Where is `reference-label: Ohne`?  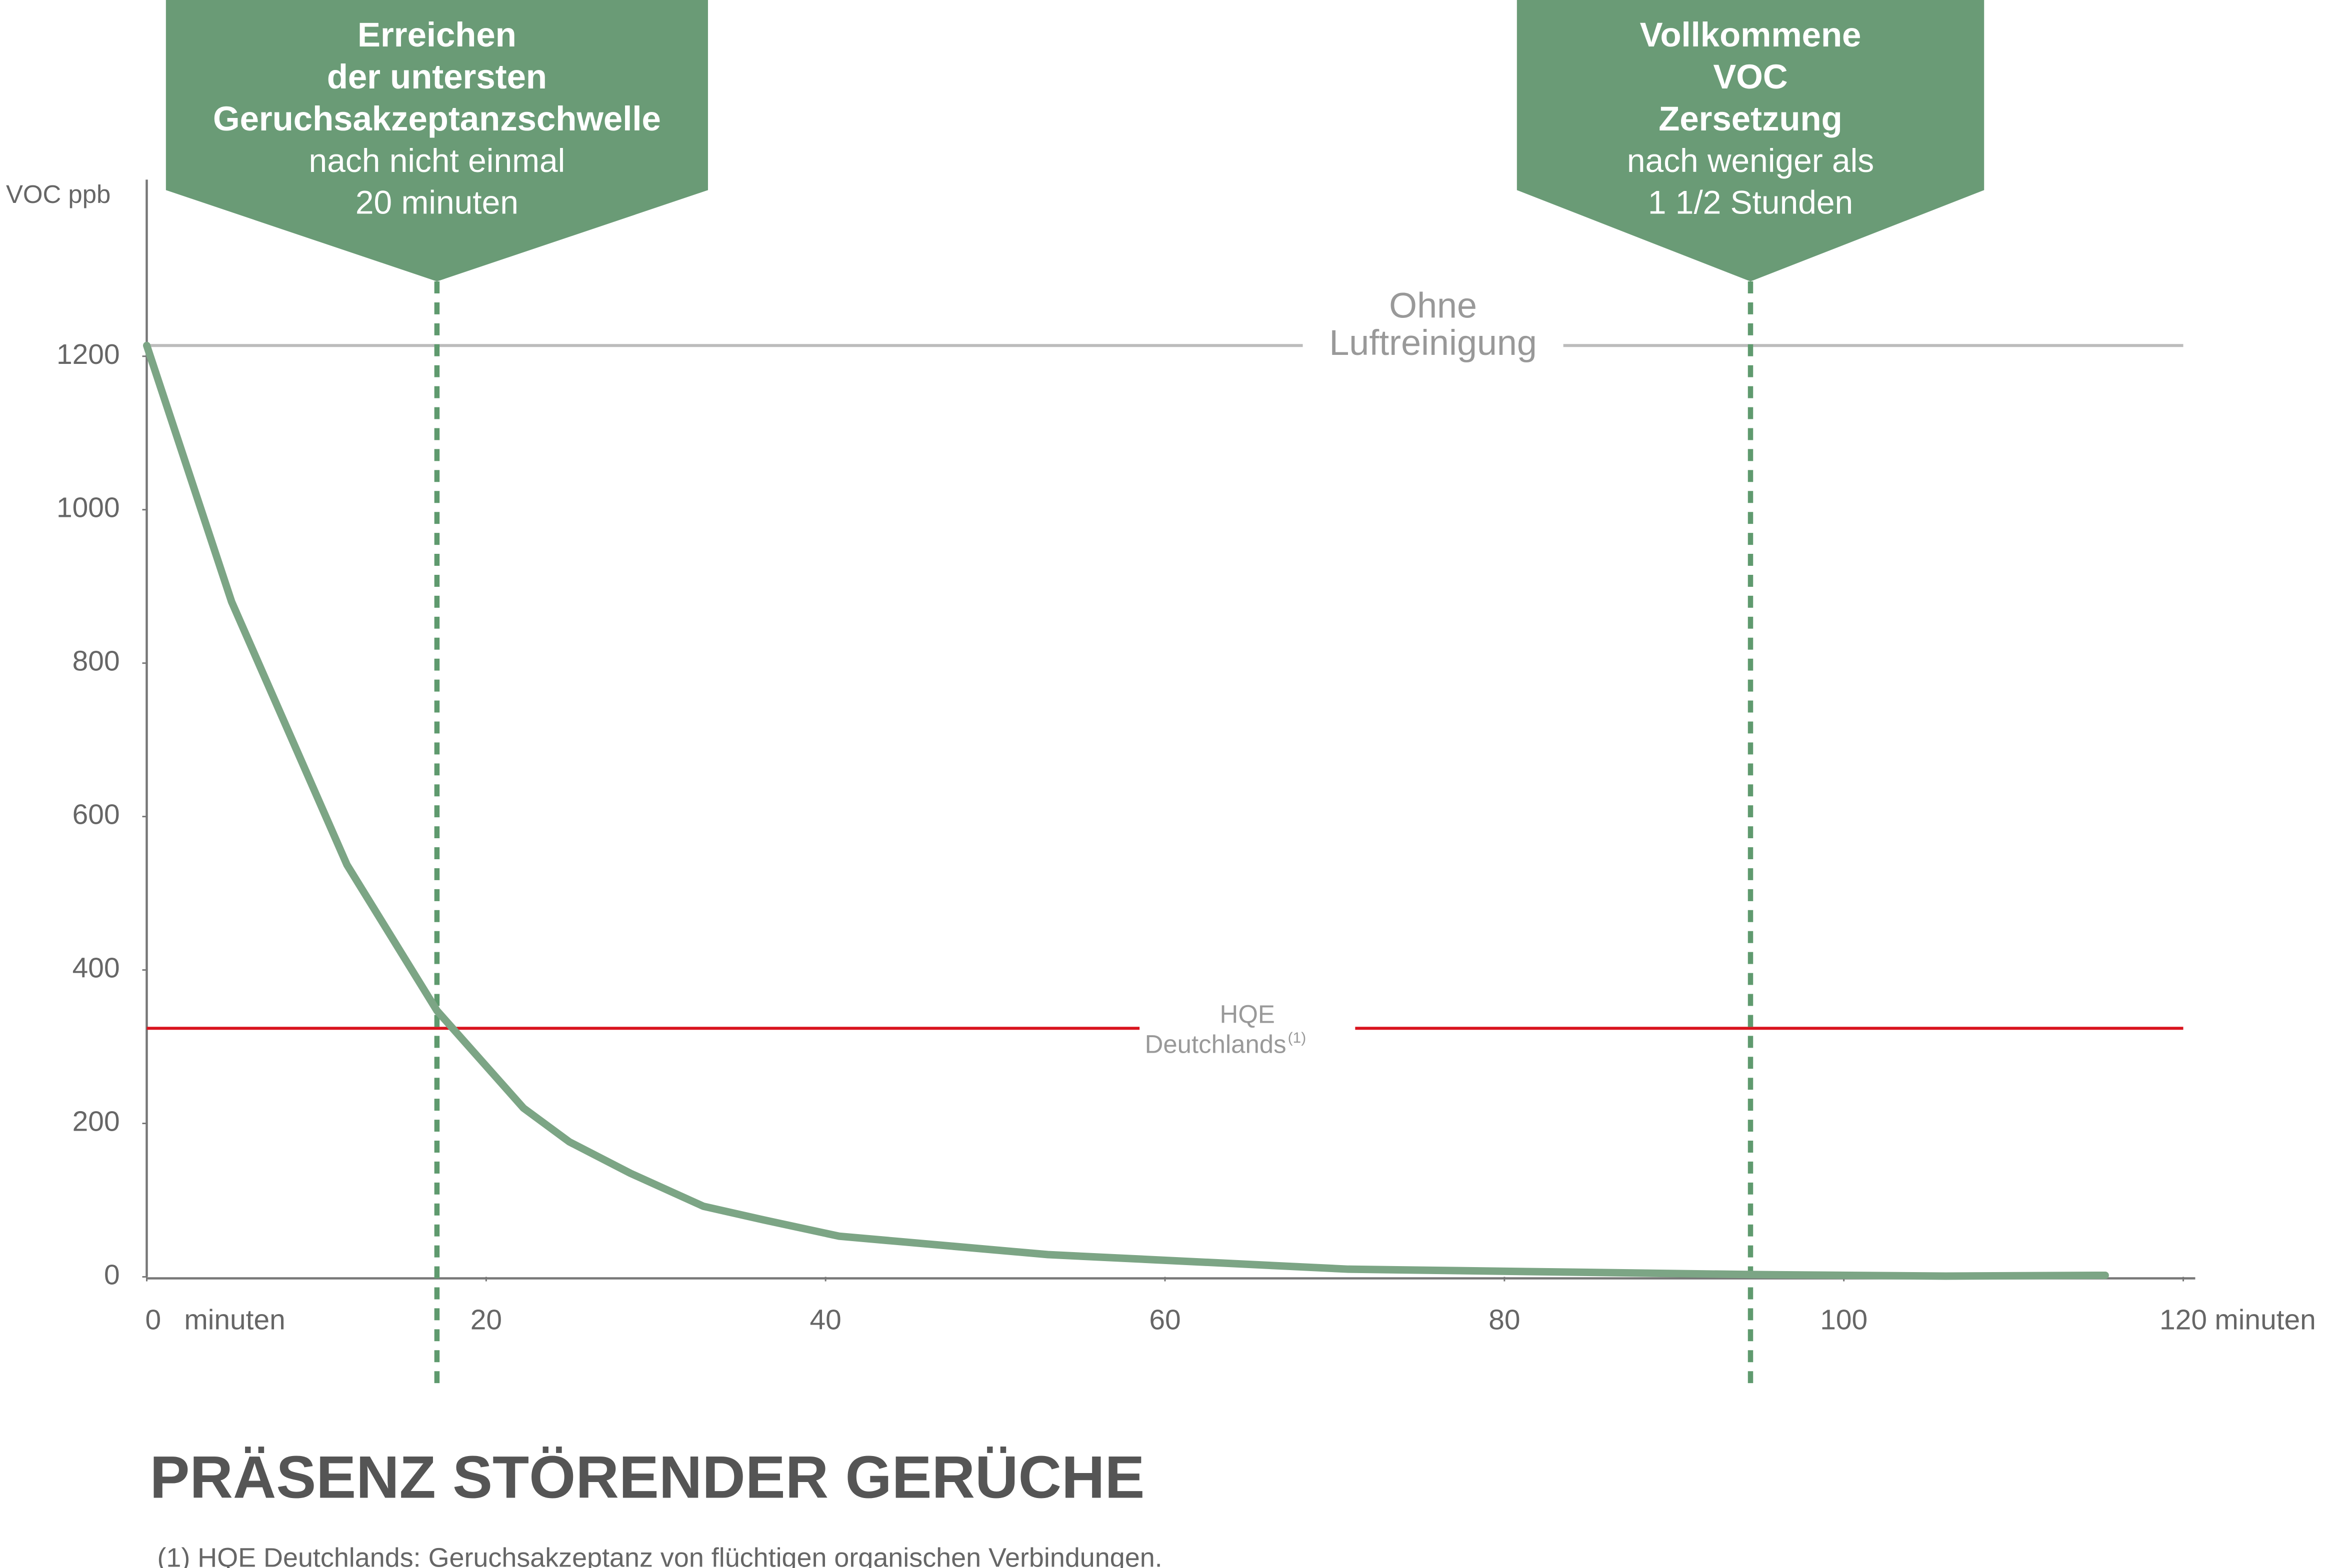 reference-label: Ohne is located at coordinates (1433, 305).